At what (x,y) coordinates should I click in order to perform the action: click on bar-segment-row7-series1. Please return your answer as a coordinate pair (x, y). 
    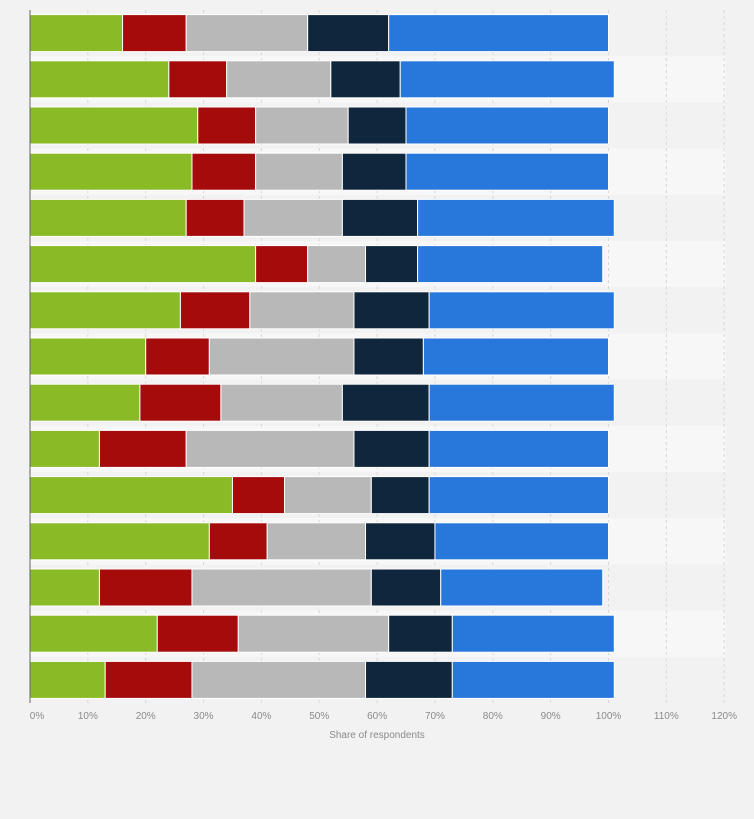
    Looking at the image, I should click on (105, 310).